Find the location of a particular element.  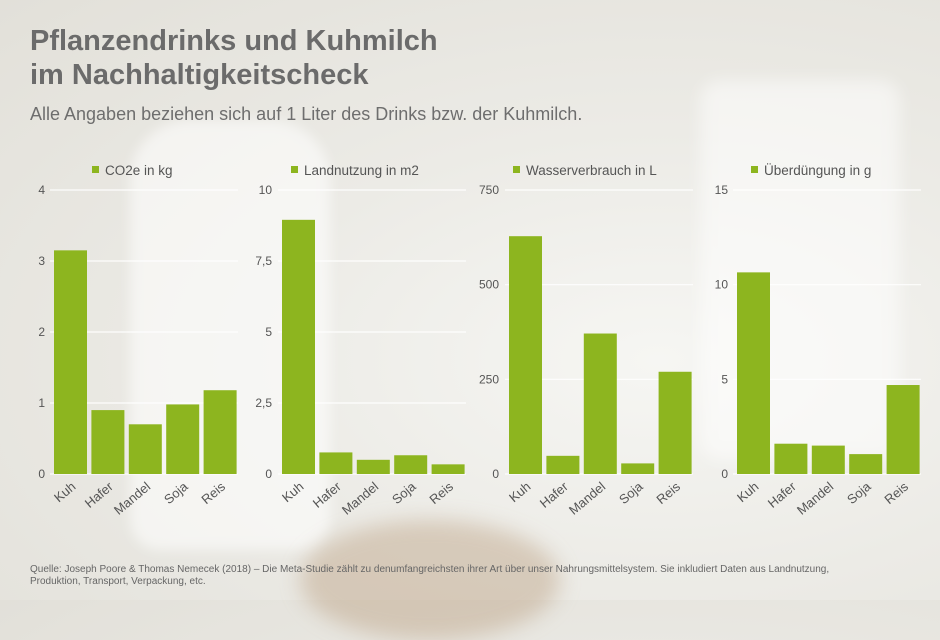

bar-1-reis is located at coordinates (220, 432).